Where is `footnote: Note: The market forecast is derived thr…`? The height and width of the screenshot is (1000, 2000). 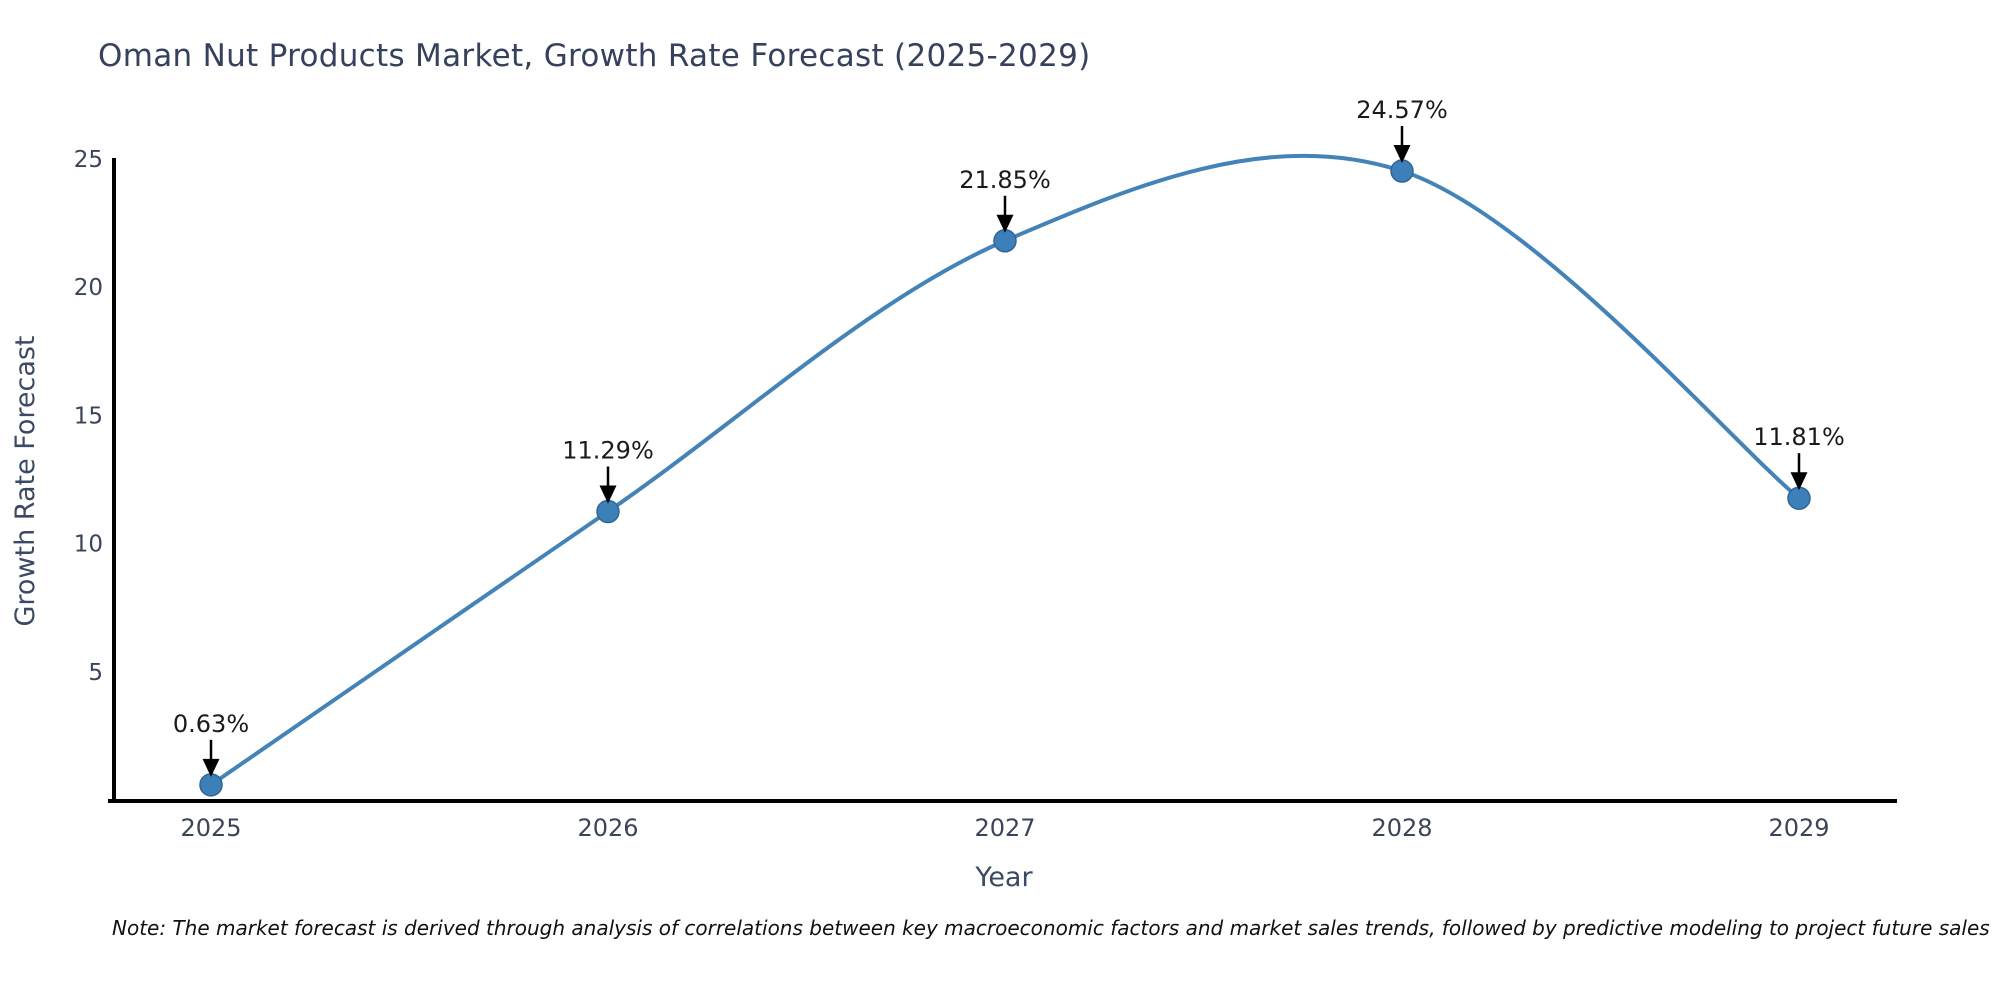
footnote: Note: The market forecast is derived thr… is located at coordinates (1051, 928).